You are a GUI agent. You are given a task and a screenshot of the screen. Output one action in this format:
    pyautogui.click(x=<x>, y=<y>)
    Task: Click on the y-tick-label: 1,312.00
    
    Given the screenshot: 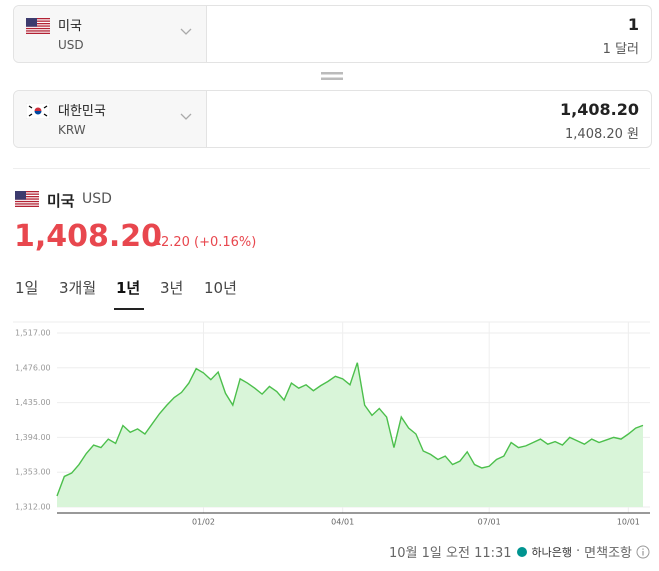 What is the action you would take?
    pyautogui.click(x=33, y=507)
    